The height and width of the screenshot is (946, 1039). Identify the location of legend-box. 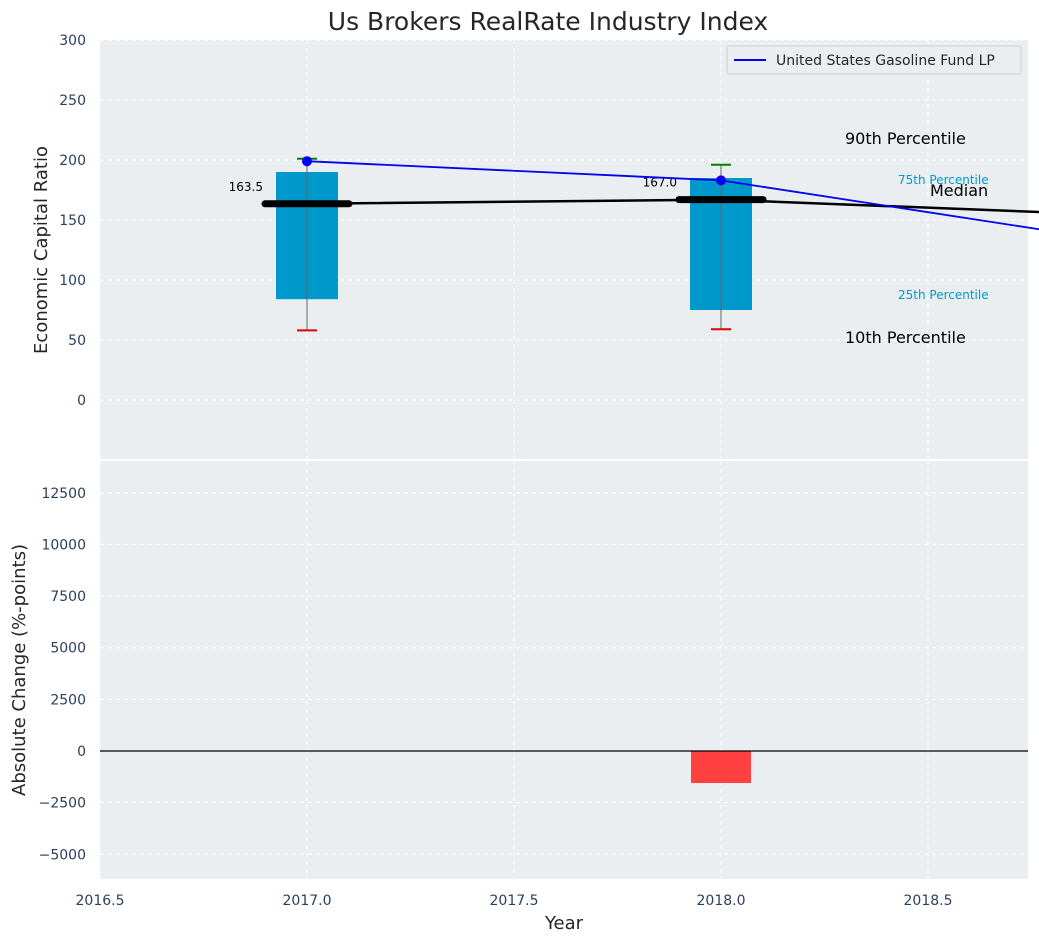
(874, 60).